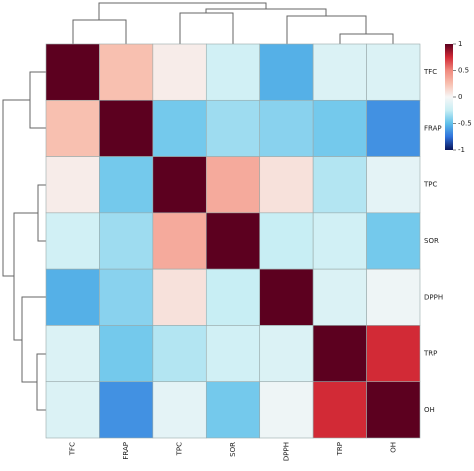  I want to click on y-tick-label: TRP, so click(430, 354).